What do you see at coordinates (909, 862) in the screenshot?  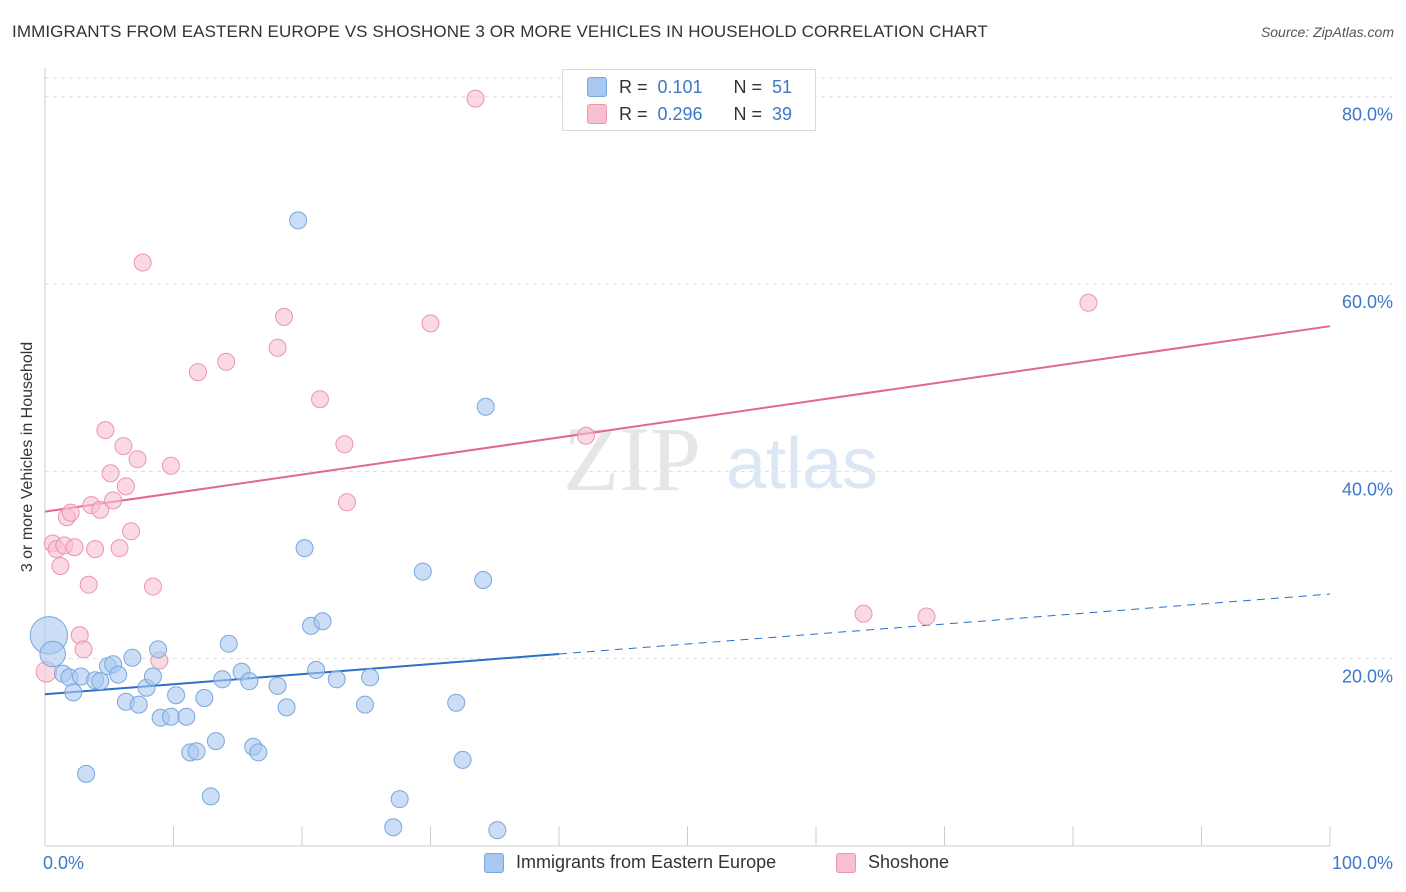 I see `series-legend-label: Shoshone` at bounding box center [909, 862].